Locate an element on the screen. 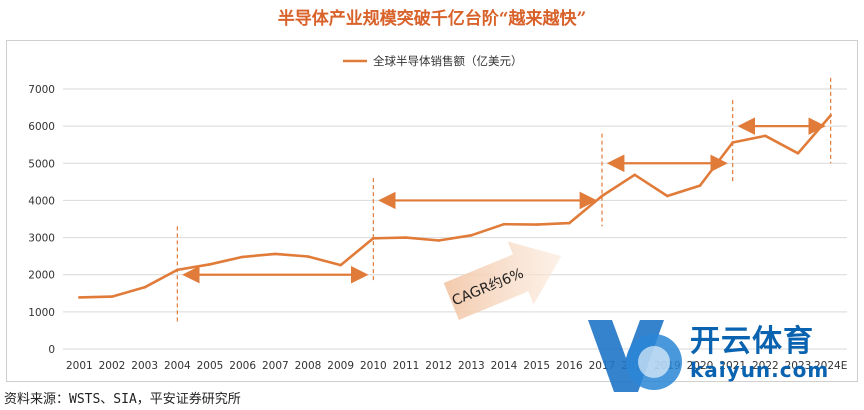 This screenshot has width=864, height=410. x-tick-label: 2021 is located at coordinates (732, 366).